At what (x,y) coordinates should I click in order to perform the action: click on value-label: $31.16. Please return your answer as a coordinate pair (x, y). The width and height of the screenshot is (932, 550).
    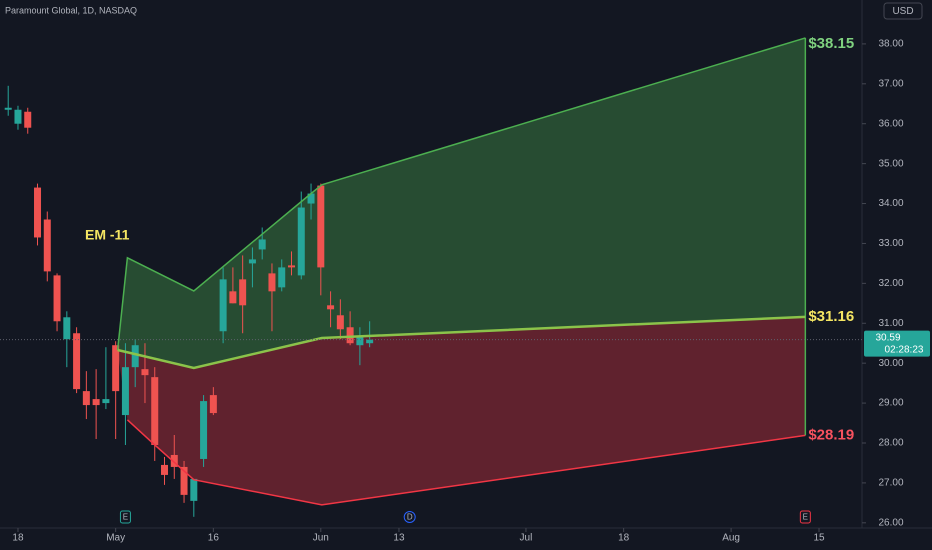
    Looking at the image, I should click on (831, 316).